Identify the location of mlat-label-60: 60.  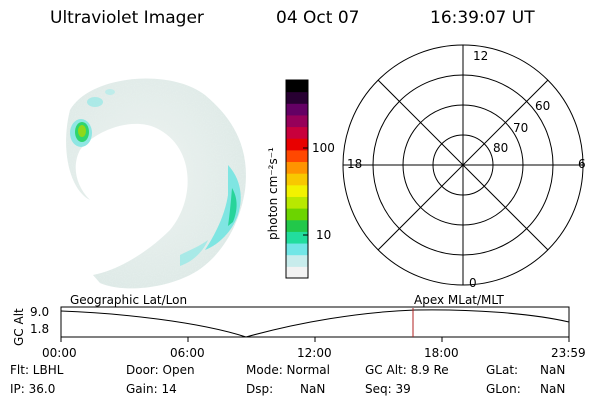
(543, 106).